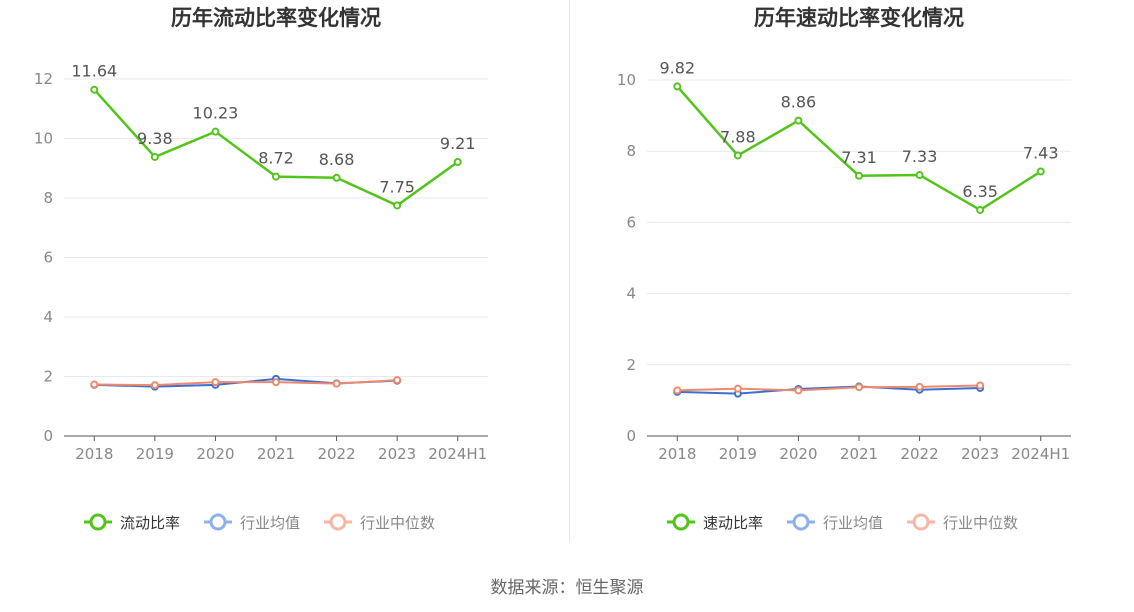  What do you see at coordinates (43, 139) in the screenshot?
I see `chart1-ytick-label: 10` at bounding box center [43, 139].